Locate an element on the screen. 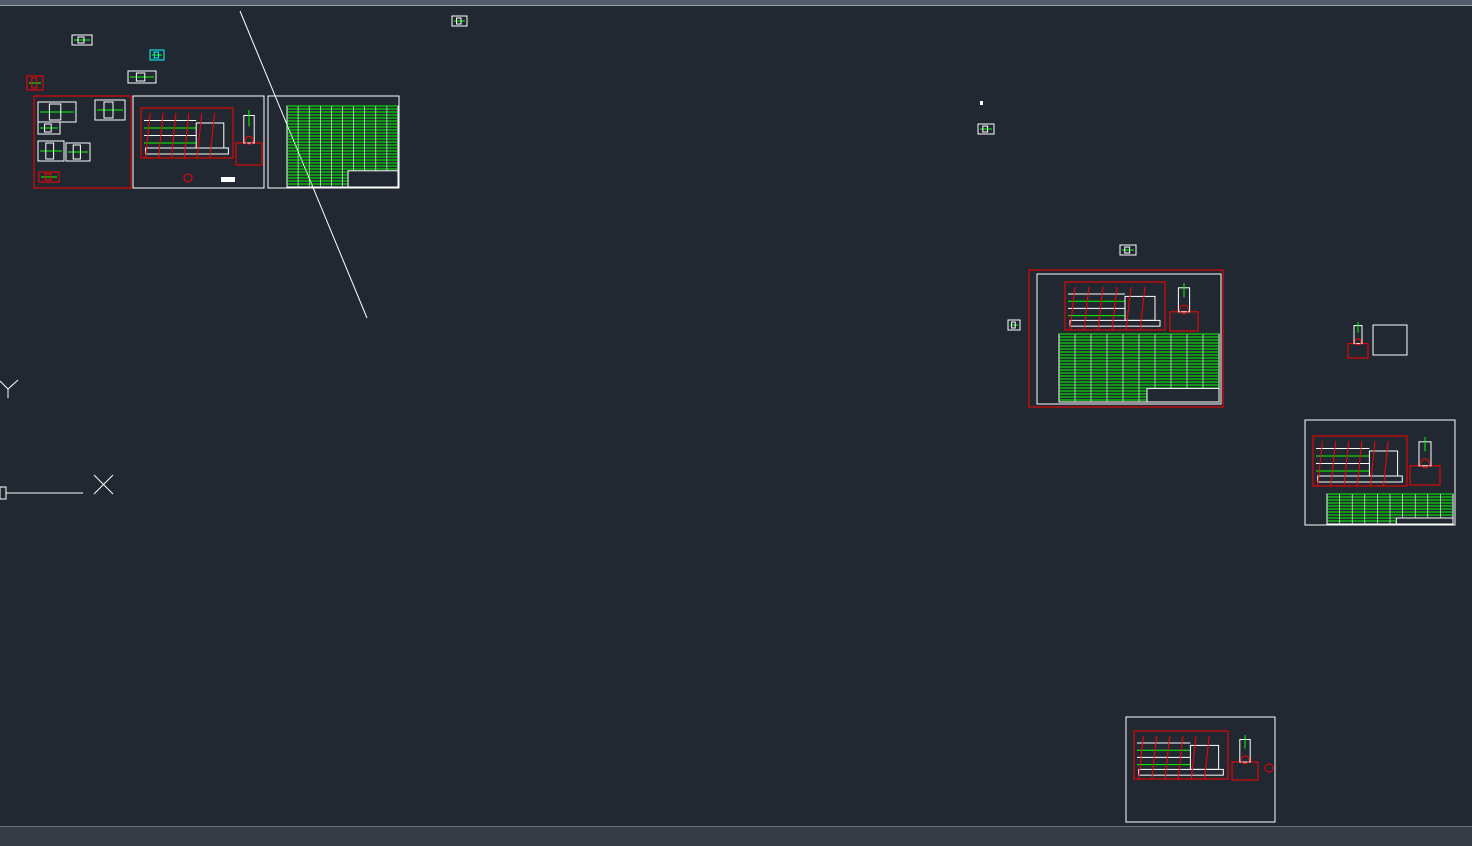  status-bar-strip is located at coordinates (736, 836).